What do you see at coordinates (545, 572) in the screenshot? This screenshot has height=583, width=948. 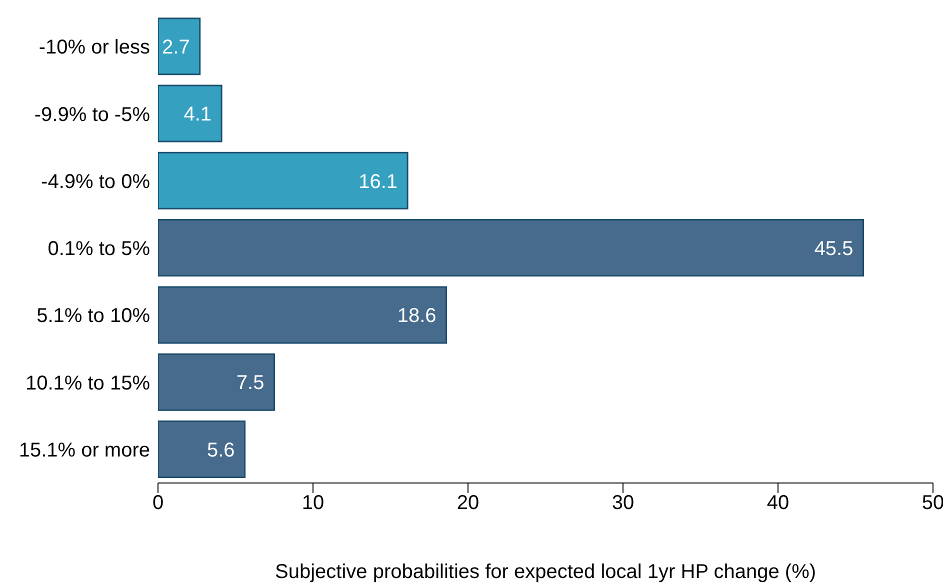 I see `x-axis-title: Subjective probabilities for expected local 1yr HP change (%)` at bounding box center [545, 572].